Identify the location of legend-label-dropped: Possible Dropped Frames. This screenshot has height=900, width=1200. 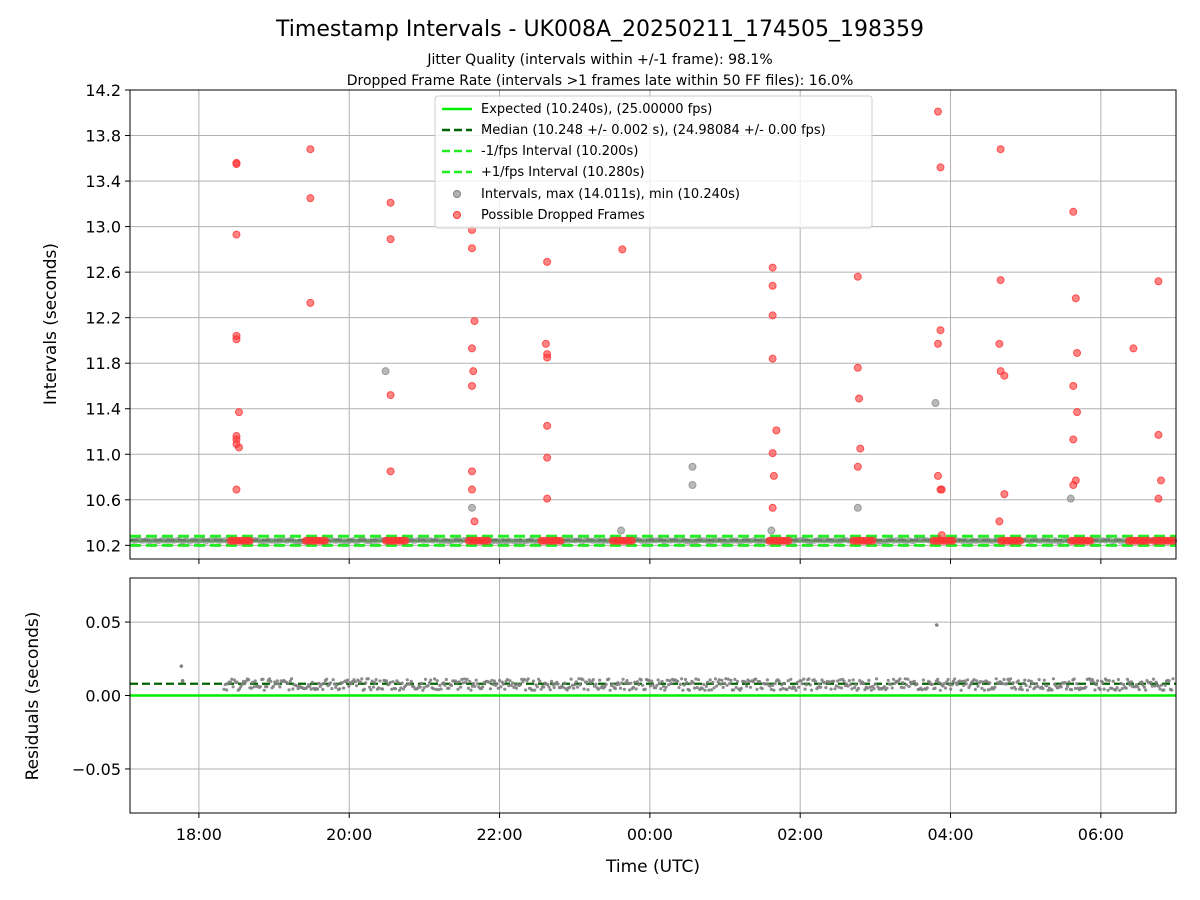
(563, 215).